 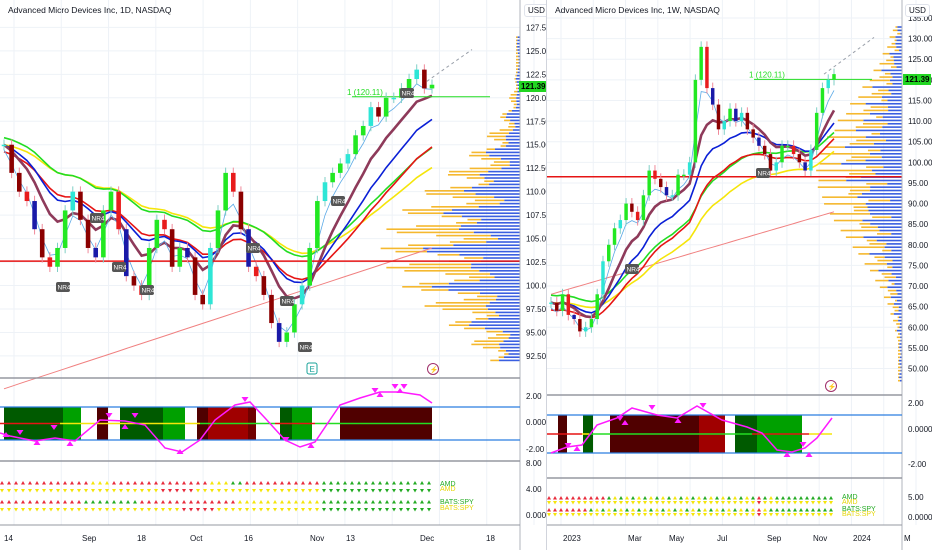 What do you see at coordinates (89, 538) in the screenshot?
I see `time-axis-label: Sep` at bounding box center [89, 538].